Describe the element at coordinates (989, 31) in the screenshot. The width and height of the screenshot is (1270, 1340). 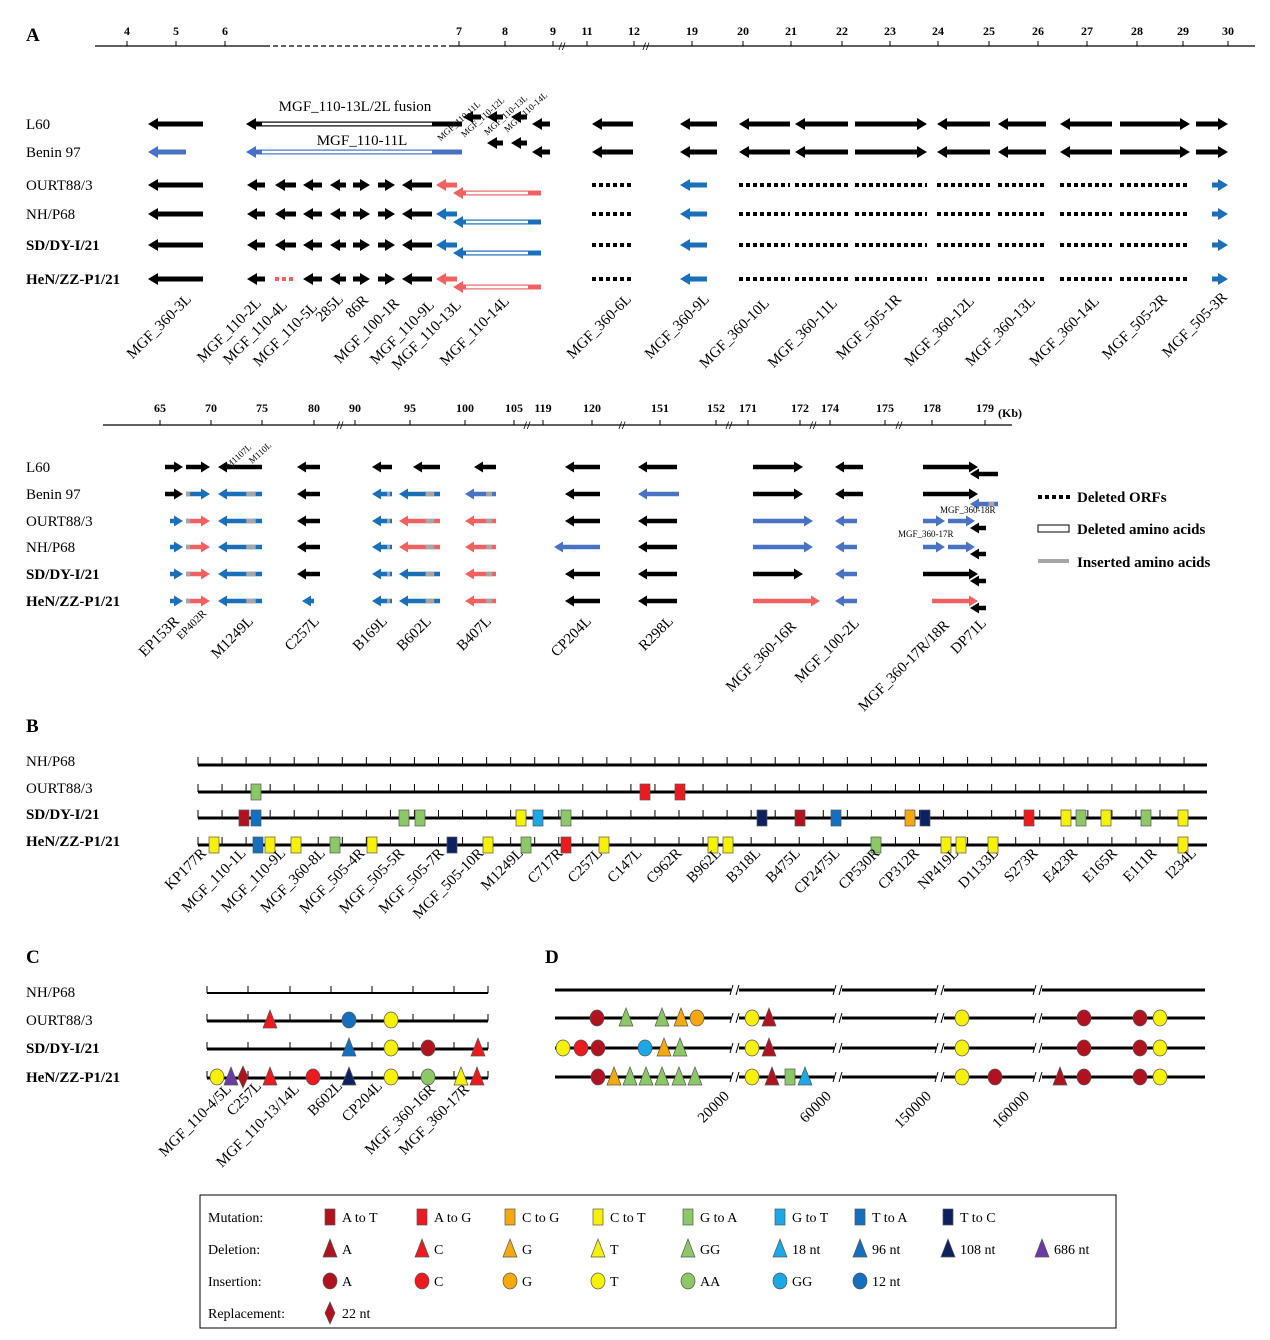
I see `axis-tick-label: 25` at that location.